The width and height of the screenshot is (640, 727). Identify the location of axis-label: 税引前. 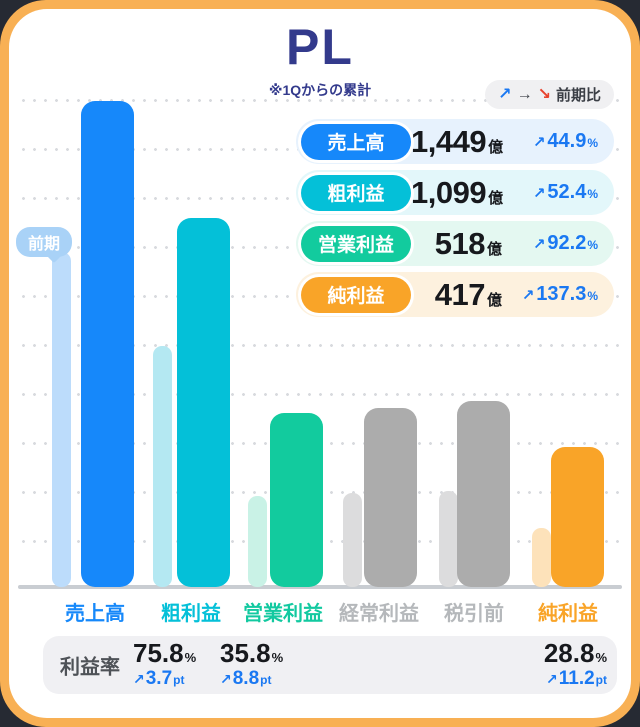
(474, 614).